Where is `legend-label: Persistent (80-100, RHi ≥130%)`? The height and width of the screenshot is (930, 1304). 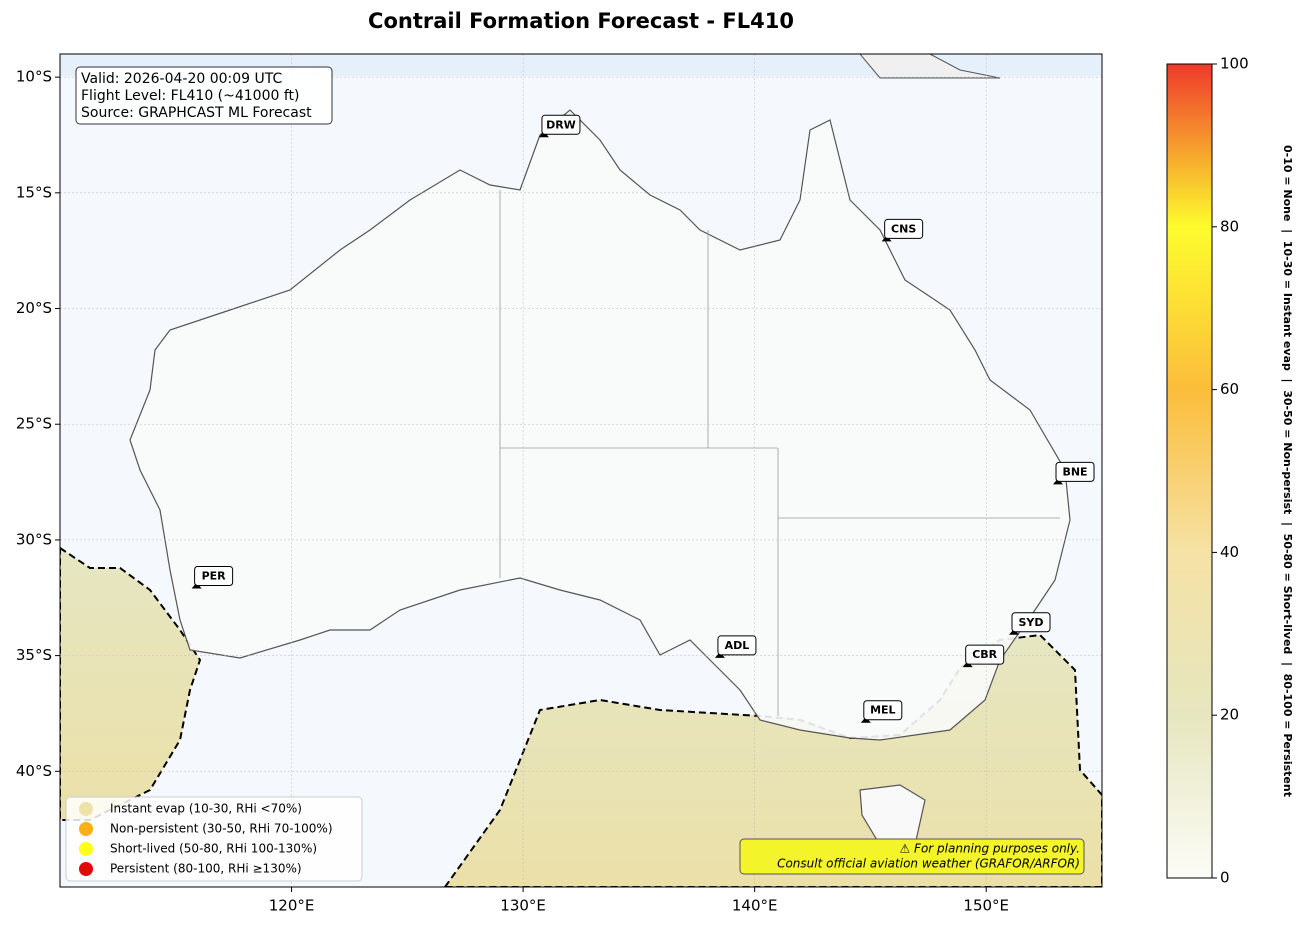 legend-label: Persistent (80-100, RHi ≥130%) is located at coordinates (206, 869).